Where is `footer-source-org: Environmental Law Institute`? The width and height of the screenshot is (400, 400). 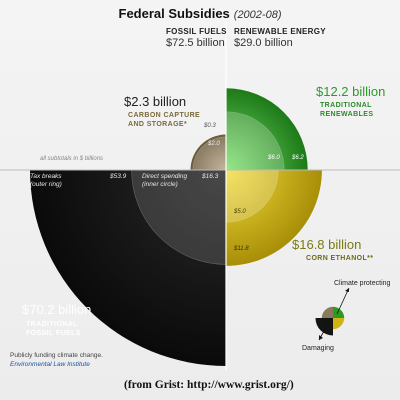
footer-source-org: Environmental Law Institute is located at coordinates (50, 364).